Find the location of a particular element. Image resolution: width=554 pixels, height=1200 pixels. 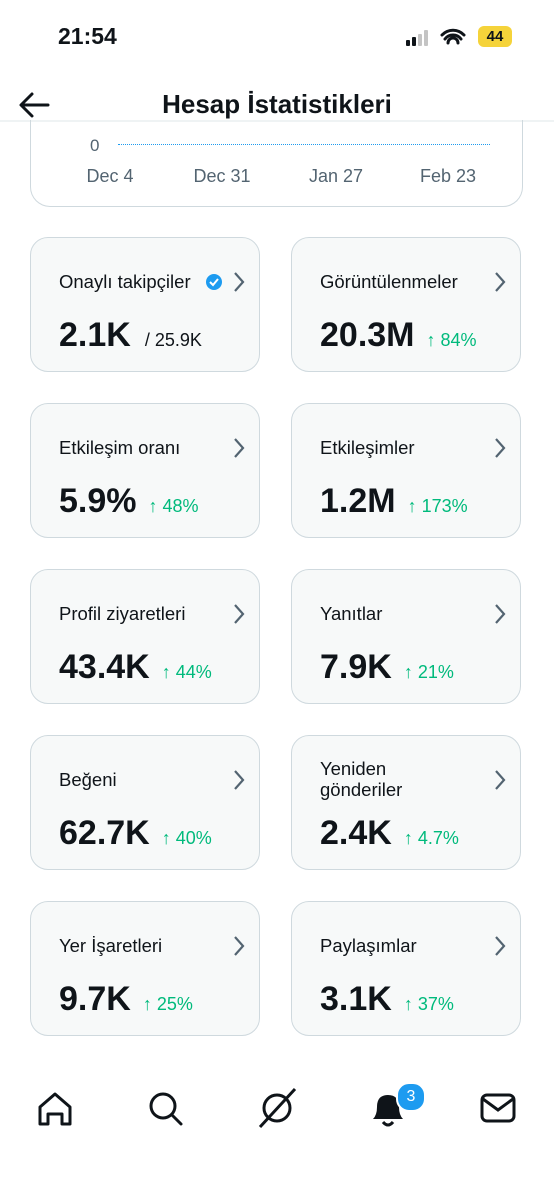

x-label: Jan 27 is located at coordinates (336, 176).